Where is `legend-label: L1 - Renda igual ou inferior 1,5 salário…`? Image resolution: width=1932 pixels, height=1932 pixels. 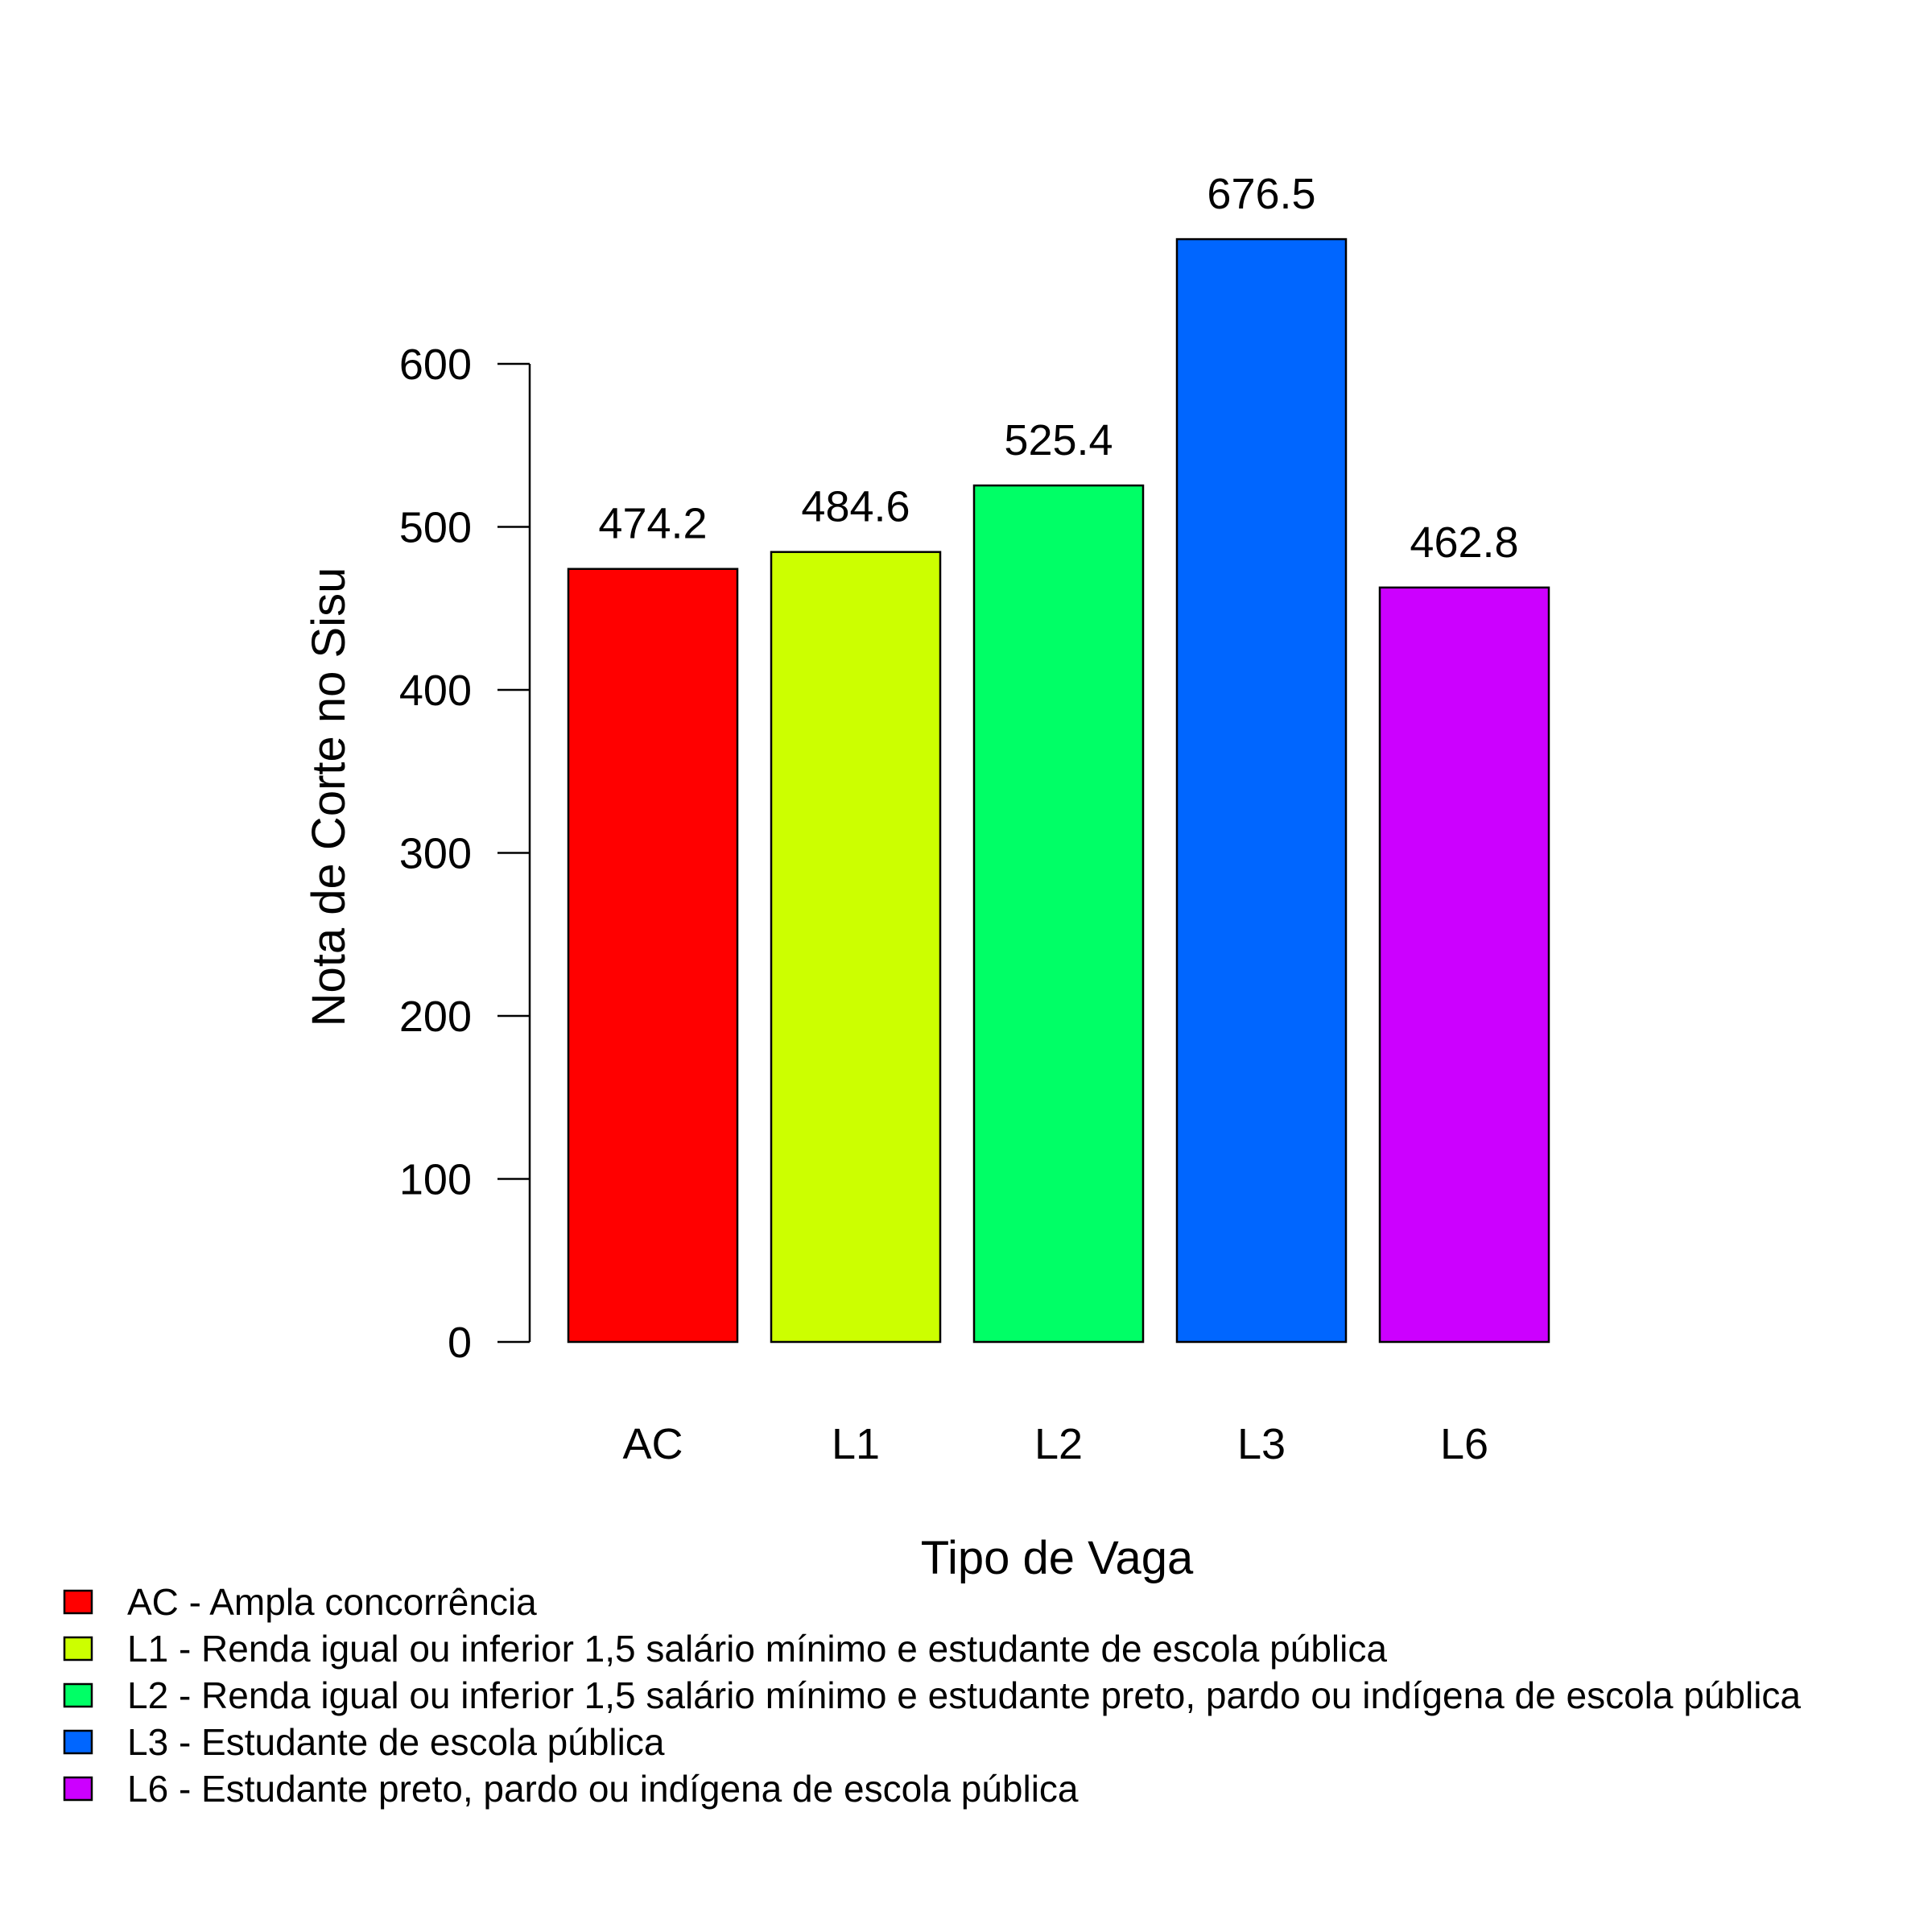 legend-label: L1 - Renda igual ou inferior 1,5 salário… is located at coordinates (757, 1649).